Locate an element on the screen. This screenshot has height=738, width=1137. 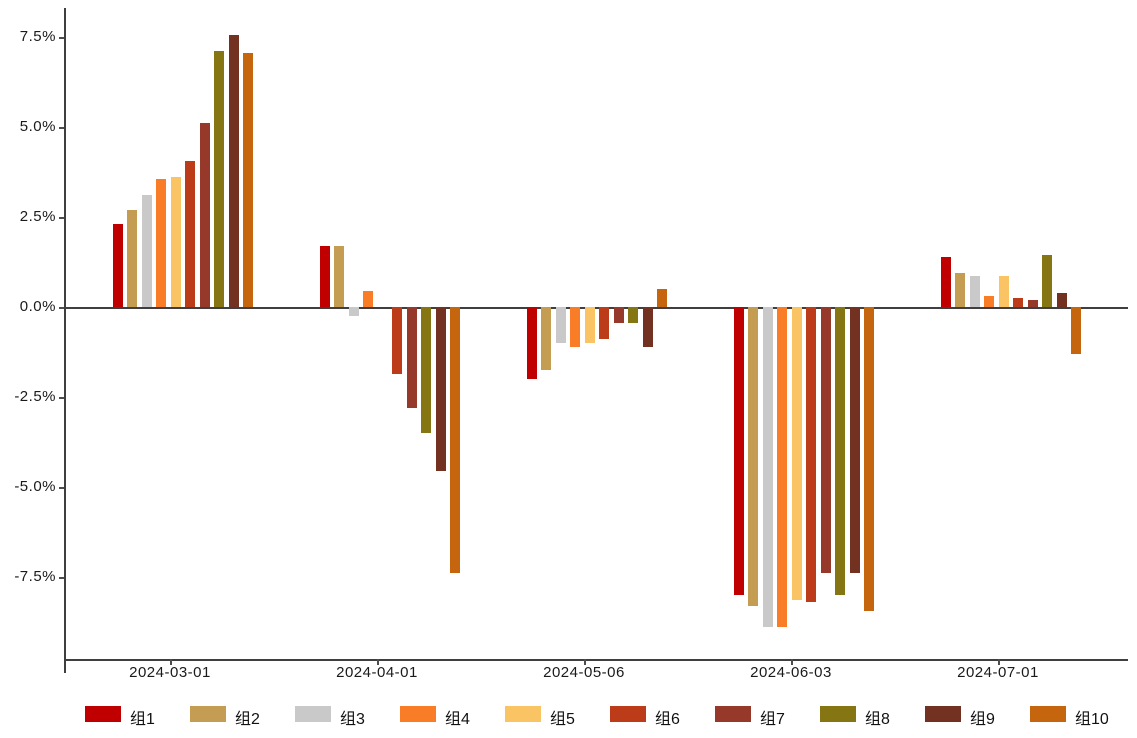
bar-组7-2024-04-01 is located at coordinates (411, 357).